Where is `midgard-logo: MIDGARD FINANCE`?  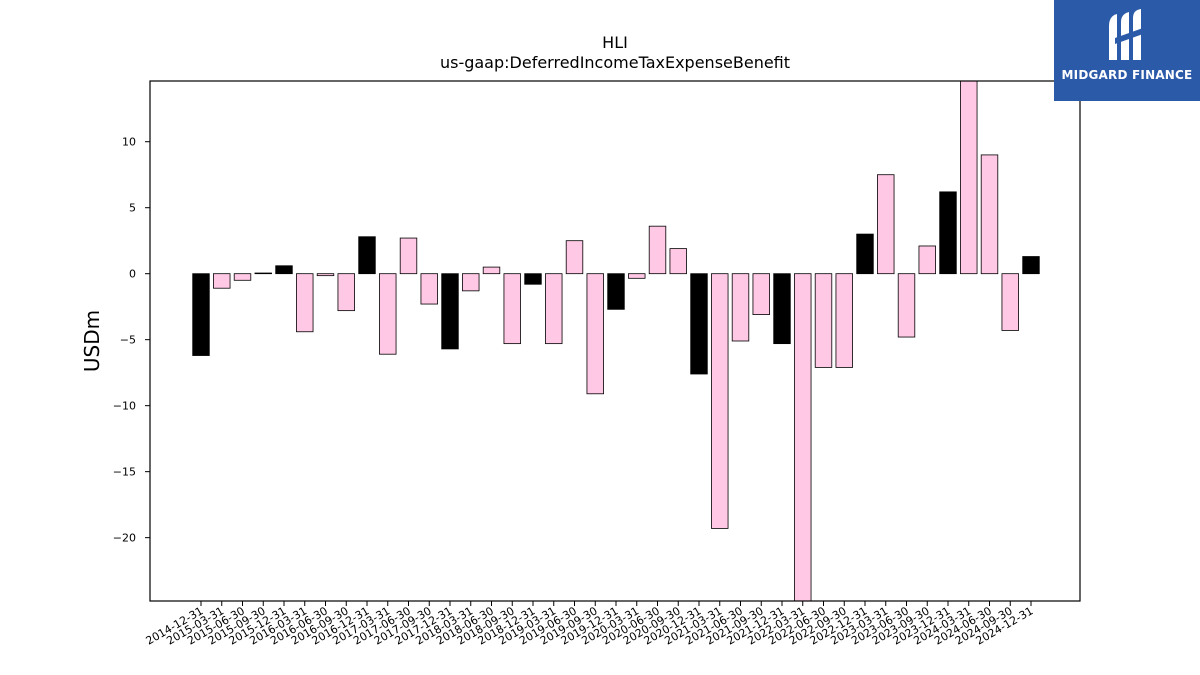 midgard-logo: MIDGARD FINANCE is located at coordinates (1127, 50).